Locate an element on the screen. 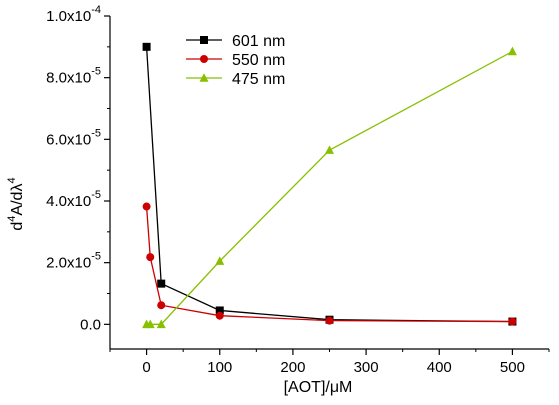  legend-item: 475 nm is located at coordinates (235, 79).